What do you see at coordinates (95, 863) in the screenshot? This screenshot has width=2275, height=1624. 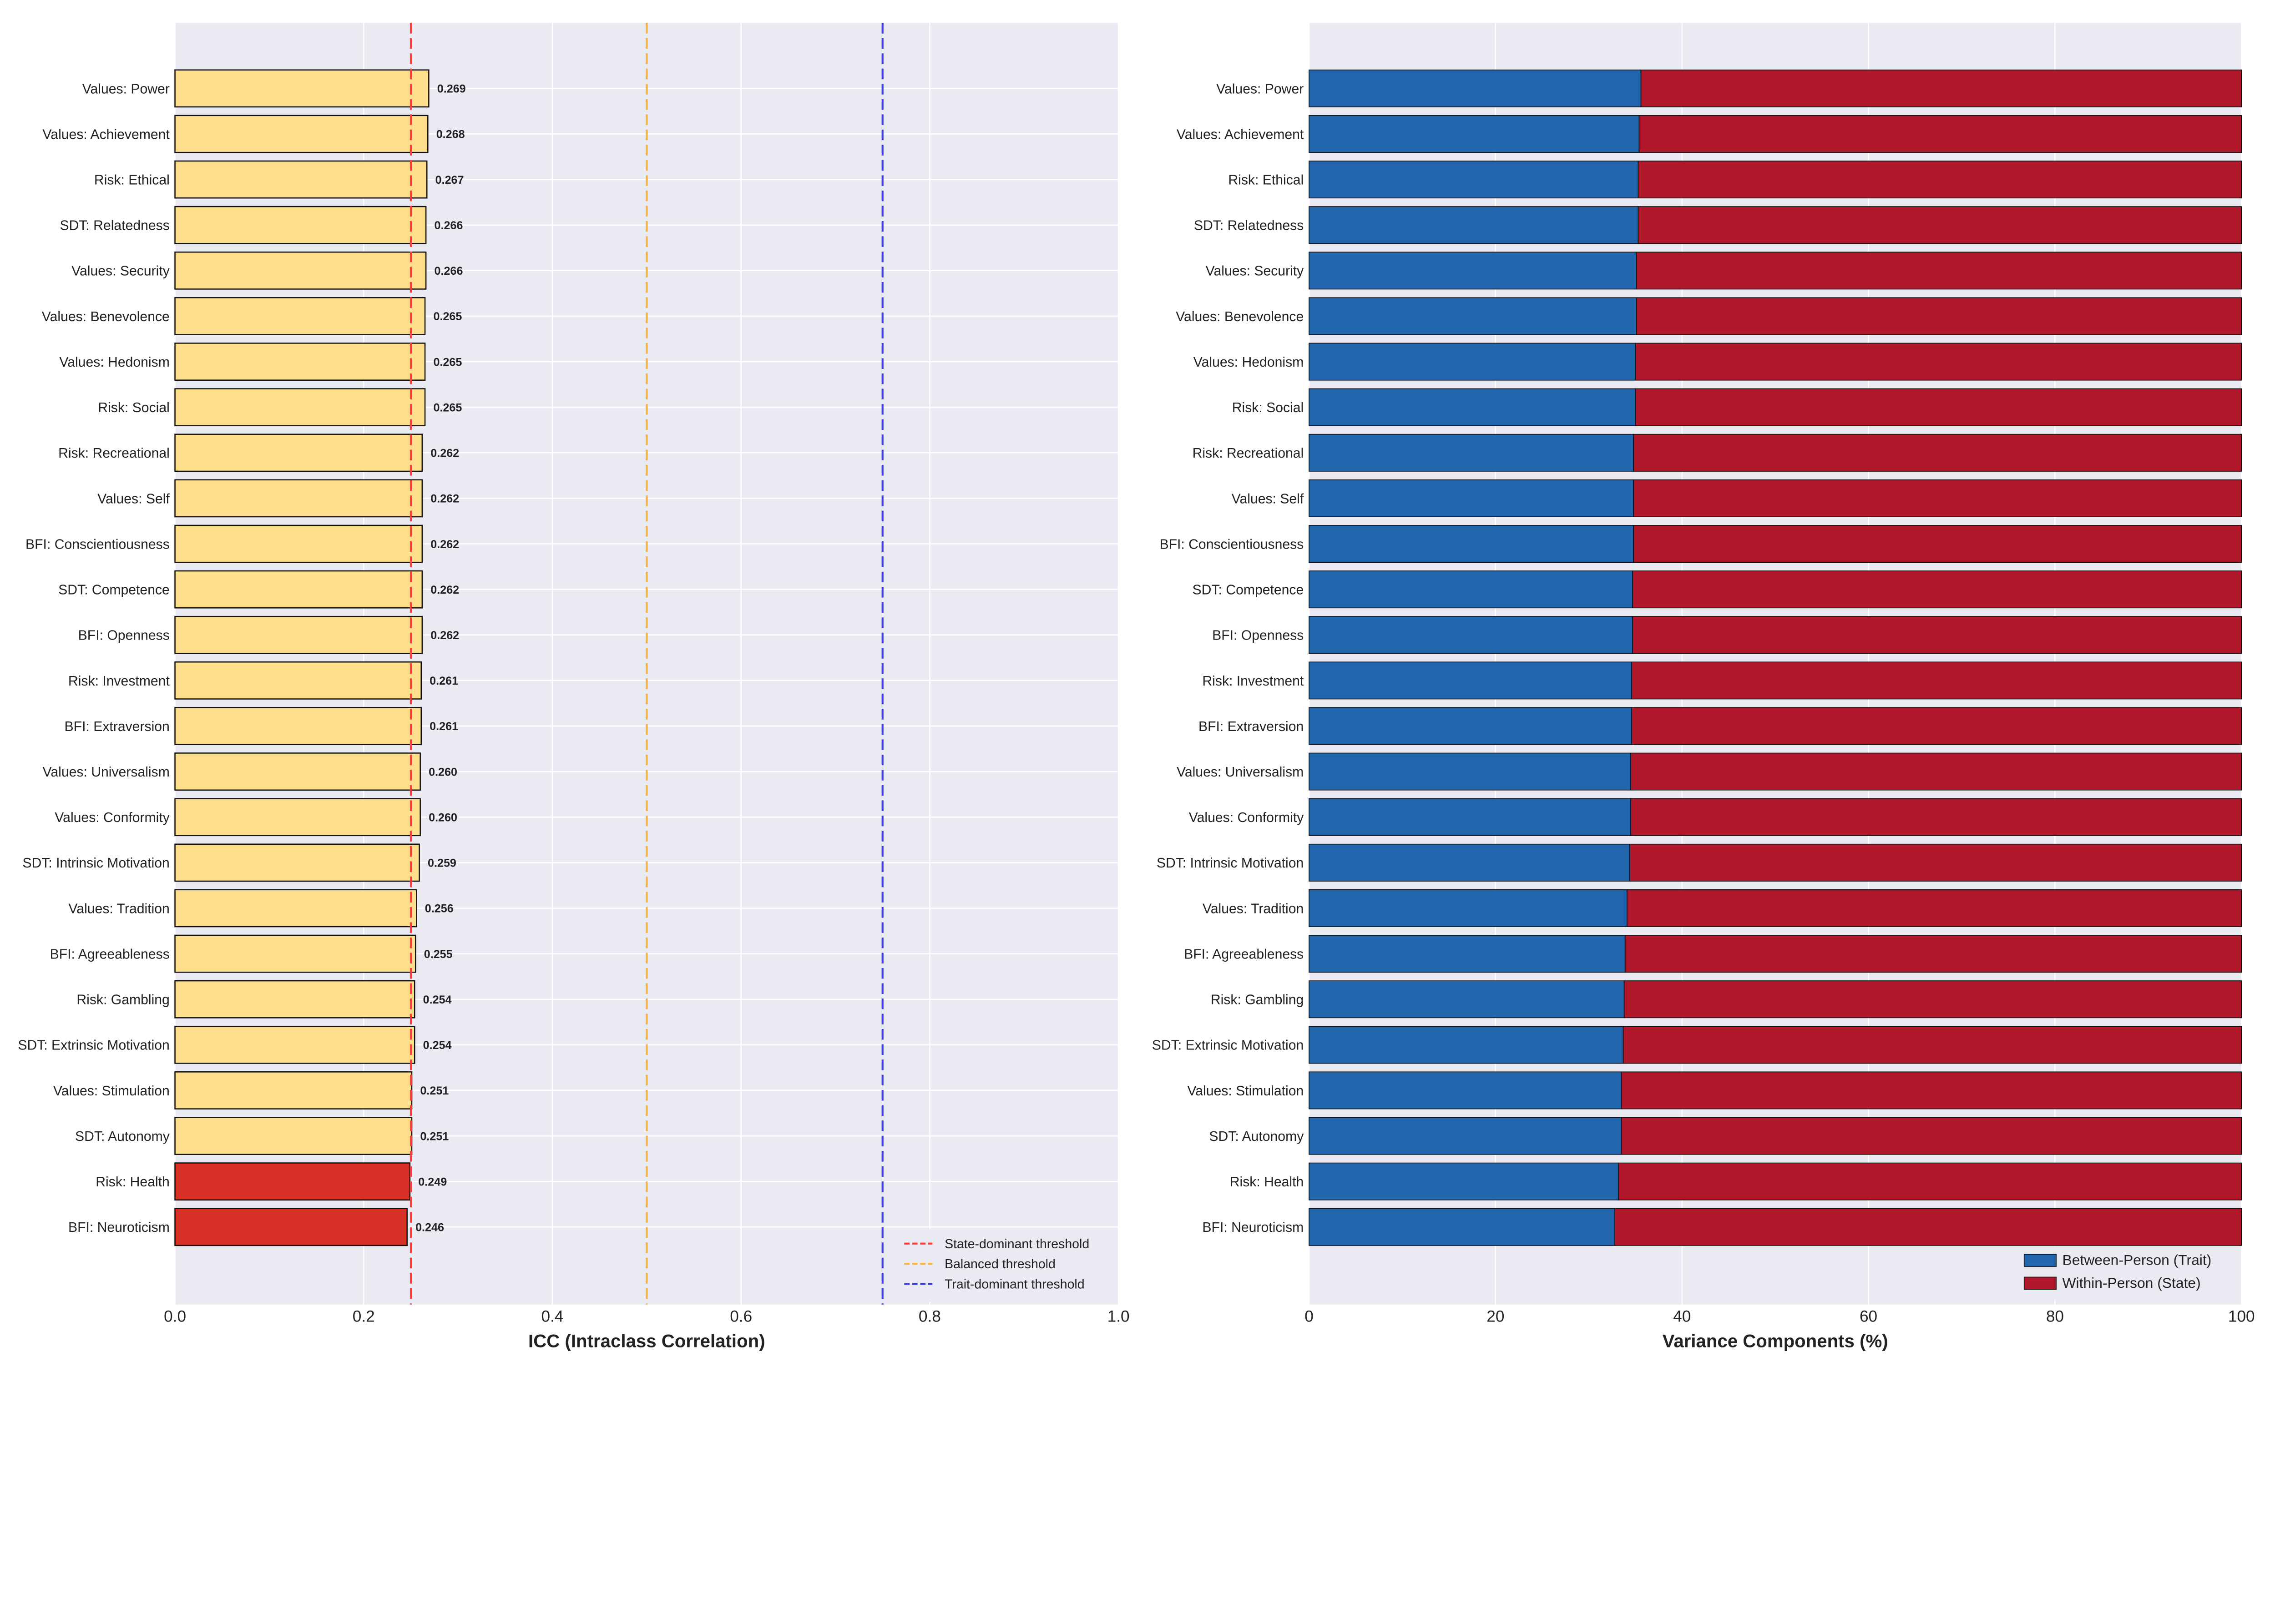 I see `y-tick-label: SDT: Intrinsic Motivation` at bounding box center [95, 863].